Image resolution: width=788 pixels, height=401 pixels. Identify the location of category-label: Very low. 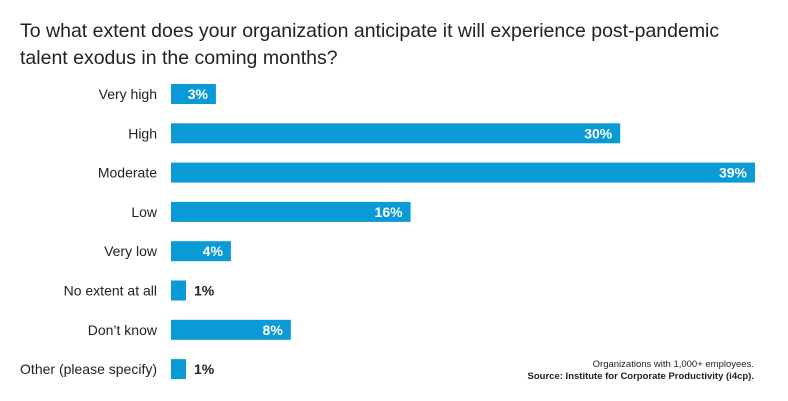
(131, 251).